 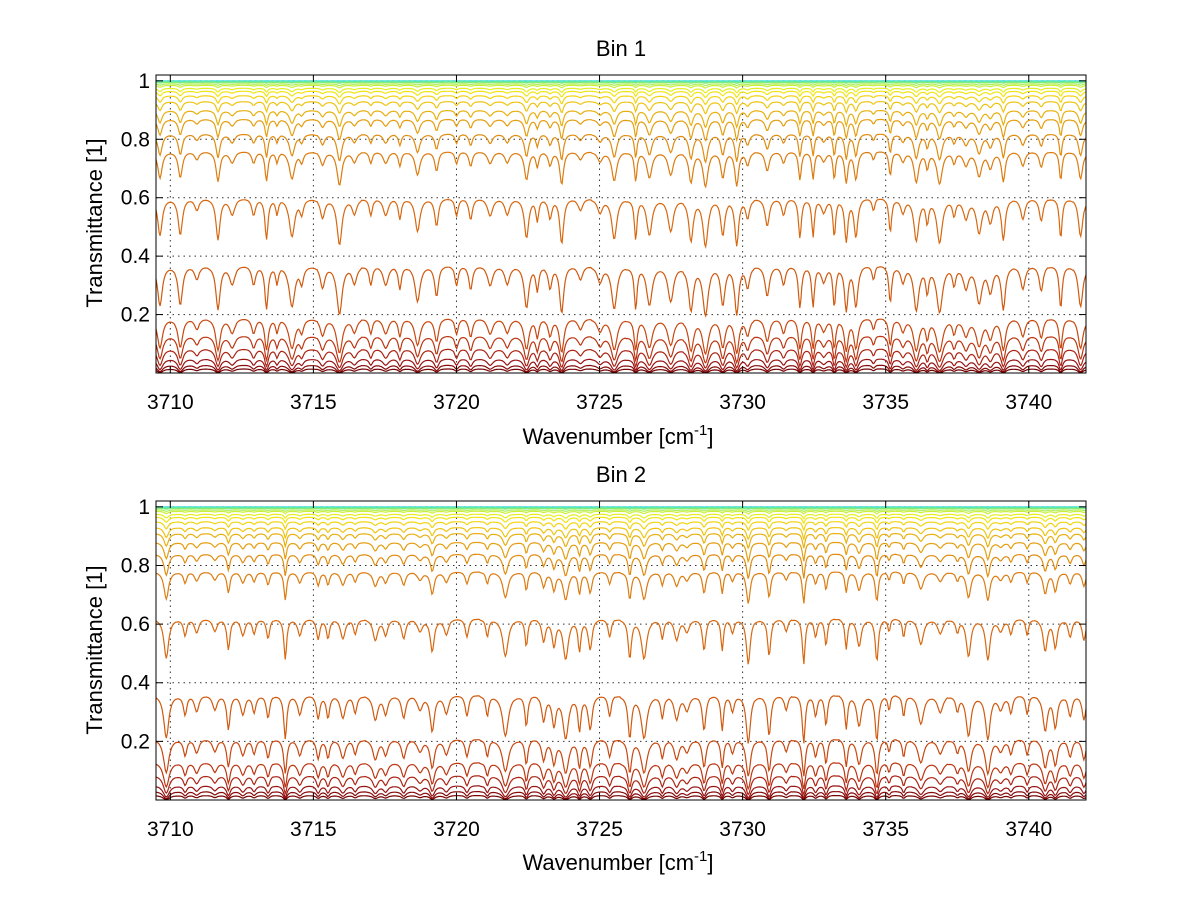 What do you see at coordinates (621, 48) in the screenshot?
I see `chart-title: Bin 1` at bounding box center [621, 48].